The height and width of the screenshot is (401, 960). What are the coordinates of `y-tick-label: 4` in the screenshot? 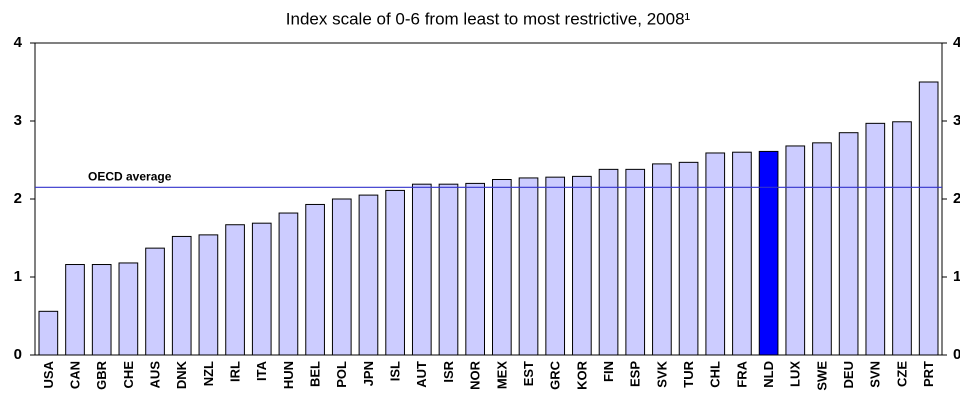 It's located at (18, 42).